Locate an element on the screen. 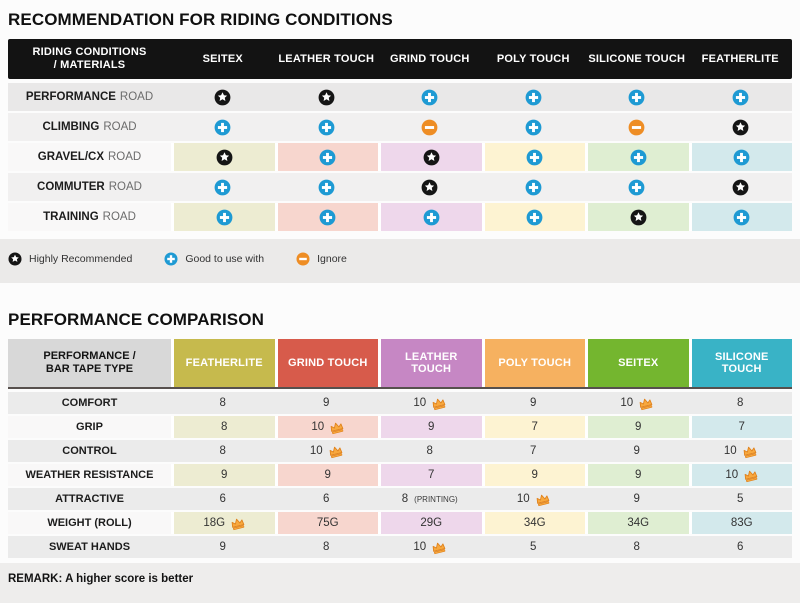 This screenshot has height=603, width=800. score-cell: 5 is located at coordinates (741, 499).